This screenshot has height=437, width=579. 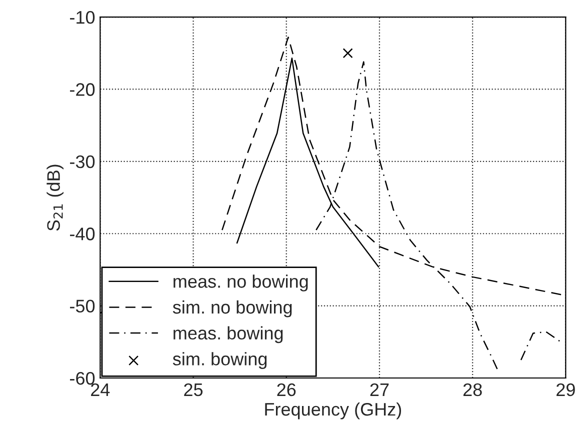 What do you see at coordinates (82, 17) in the screenshot?
I see `y-tick-label: -10` at bounding box center [82, 17].